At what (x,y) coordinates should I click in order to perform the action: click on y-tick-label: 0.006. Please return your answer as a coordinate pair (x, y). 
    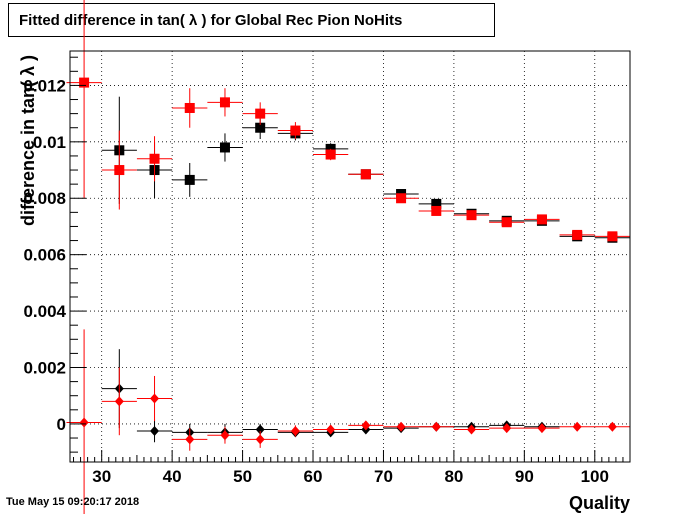
    Looking at the image, I should click on (44, 255).